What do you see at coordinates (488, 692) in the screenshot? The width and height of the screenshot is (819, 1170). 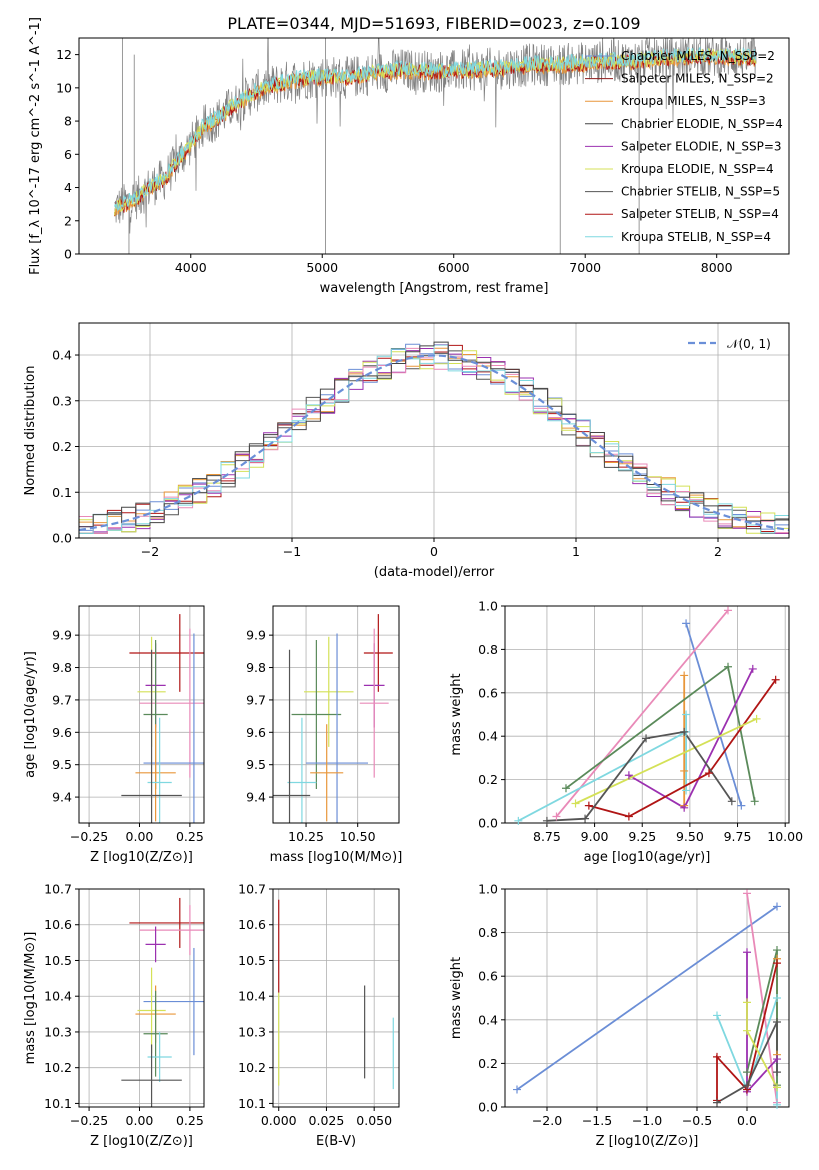 I see `y-tick-label: 0.6` at bounding box center [488, 692].